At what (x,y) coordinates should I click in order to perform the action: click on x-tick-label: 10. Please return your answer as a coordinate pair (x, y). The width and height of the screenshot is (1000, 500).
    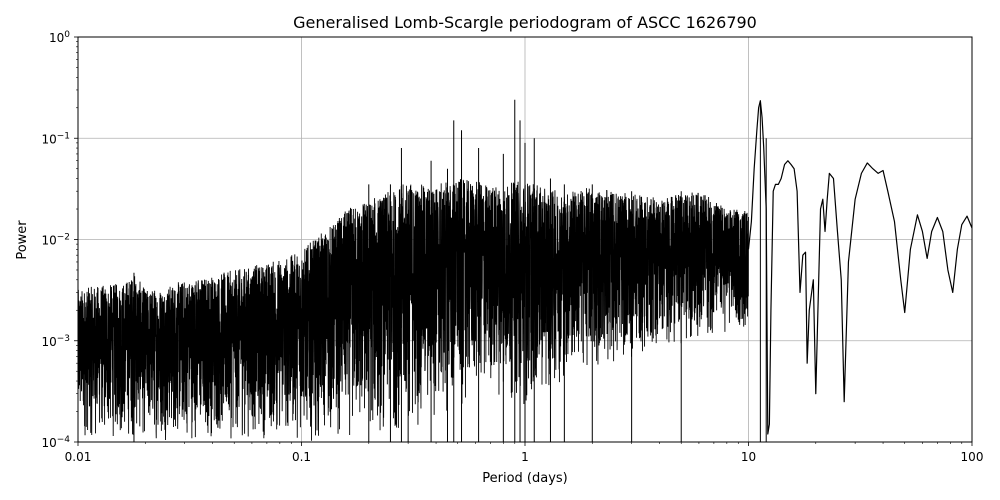
    Looking at the image, I should click on (748, 457).